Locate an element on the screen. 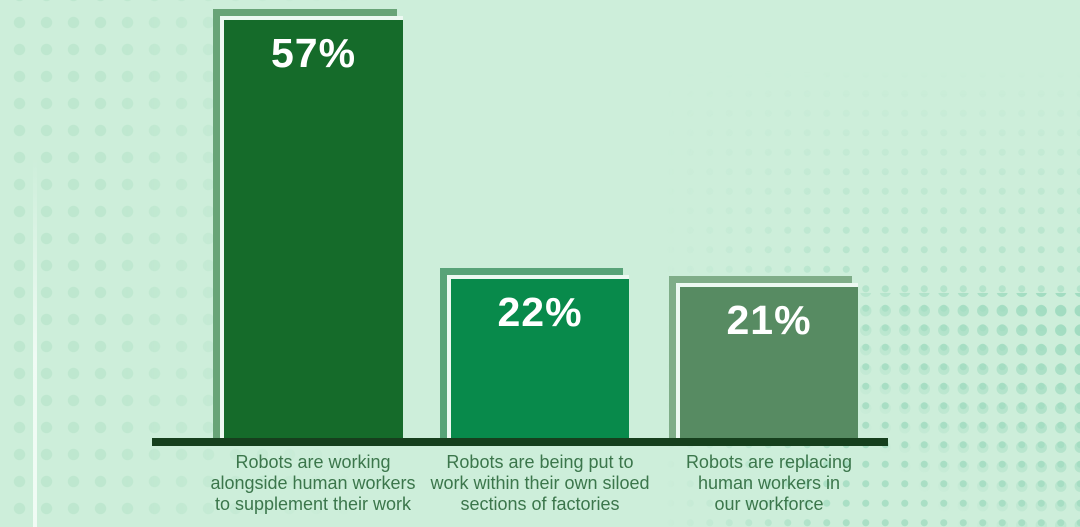 This screenshot has height=527, width=1080. bar-fill: 22% is located at coordinates (538, 356).